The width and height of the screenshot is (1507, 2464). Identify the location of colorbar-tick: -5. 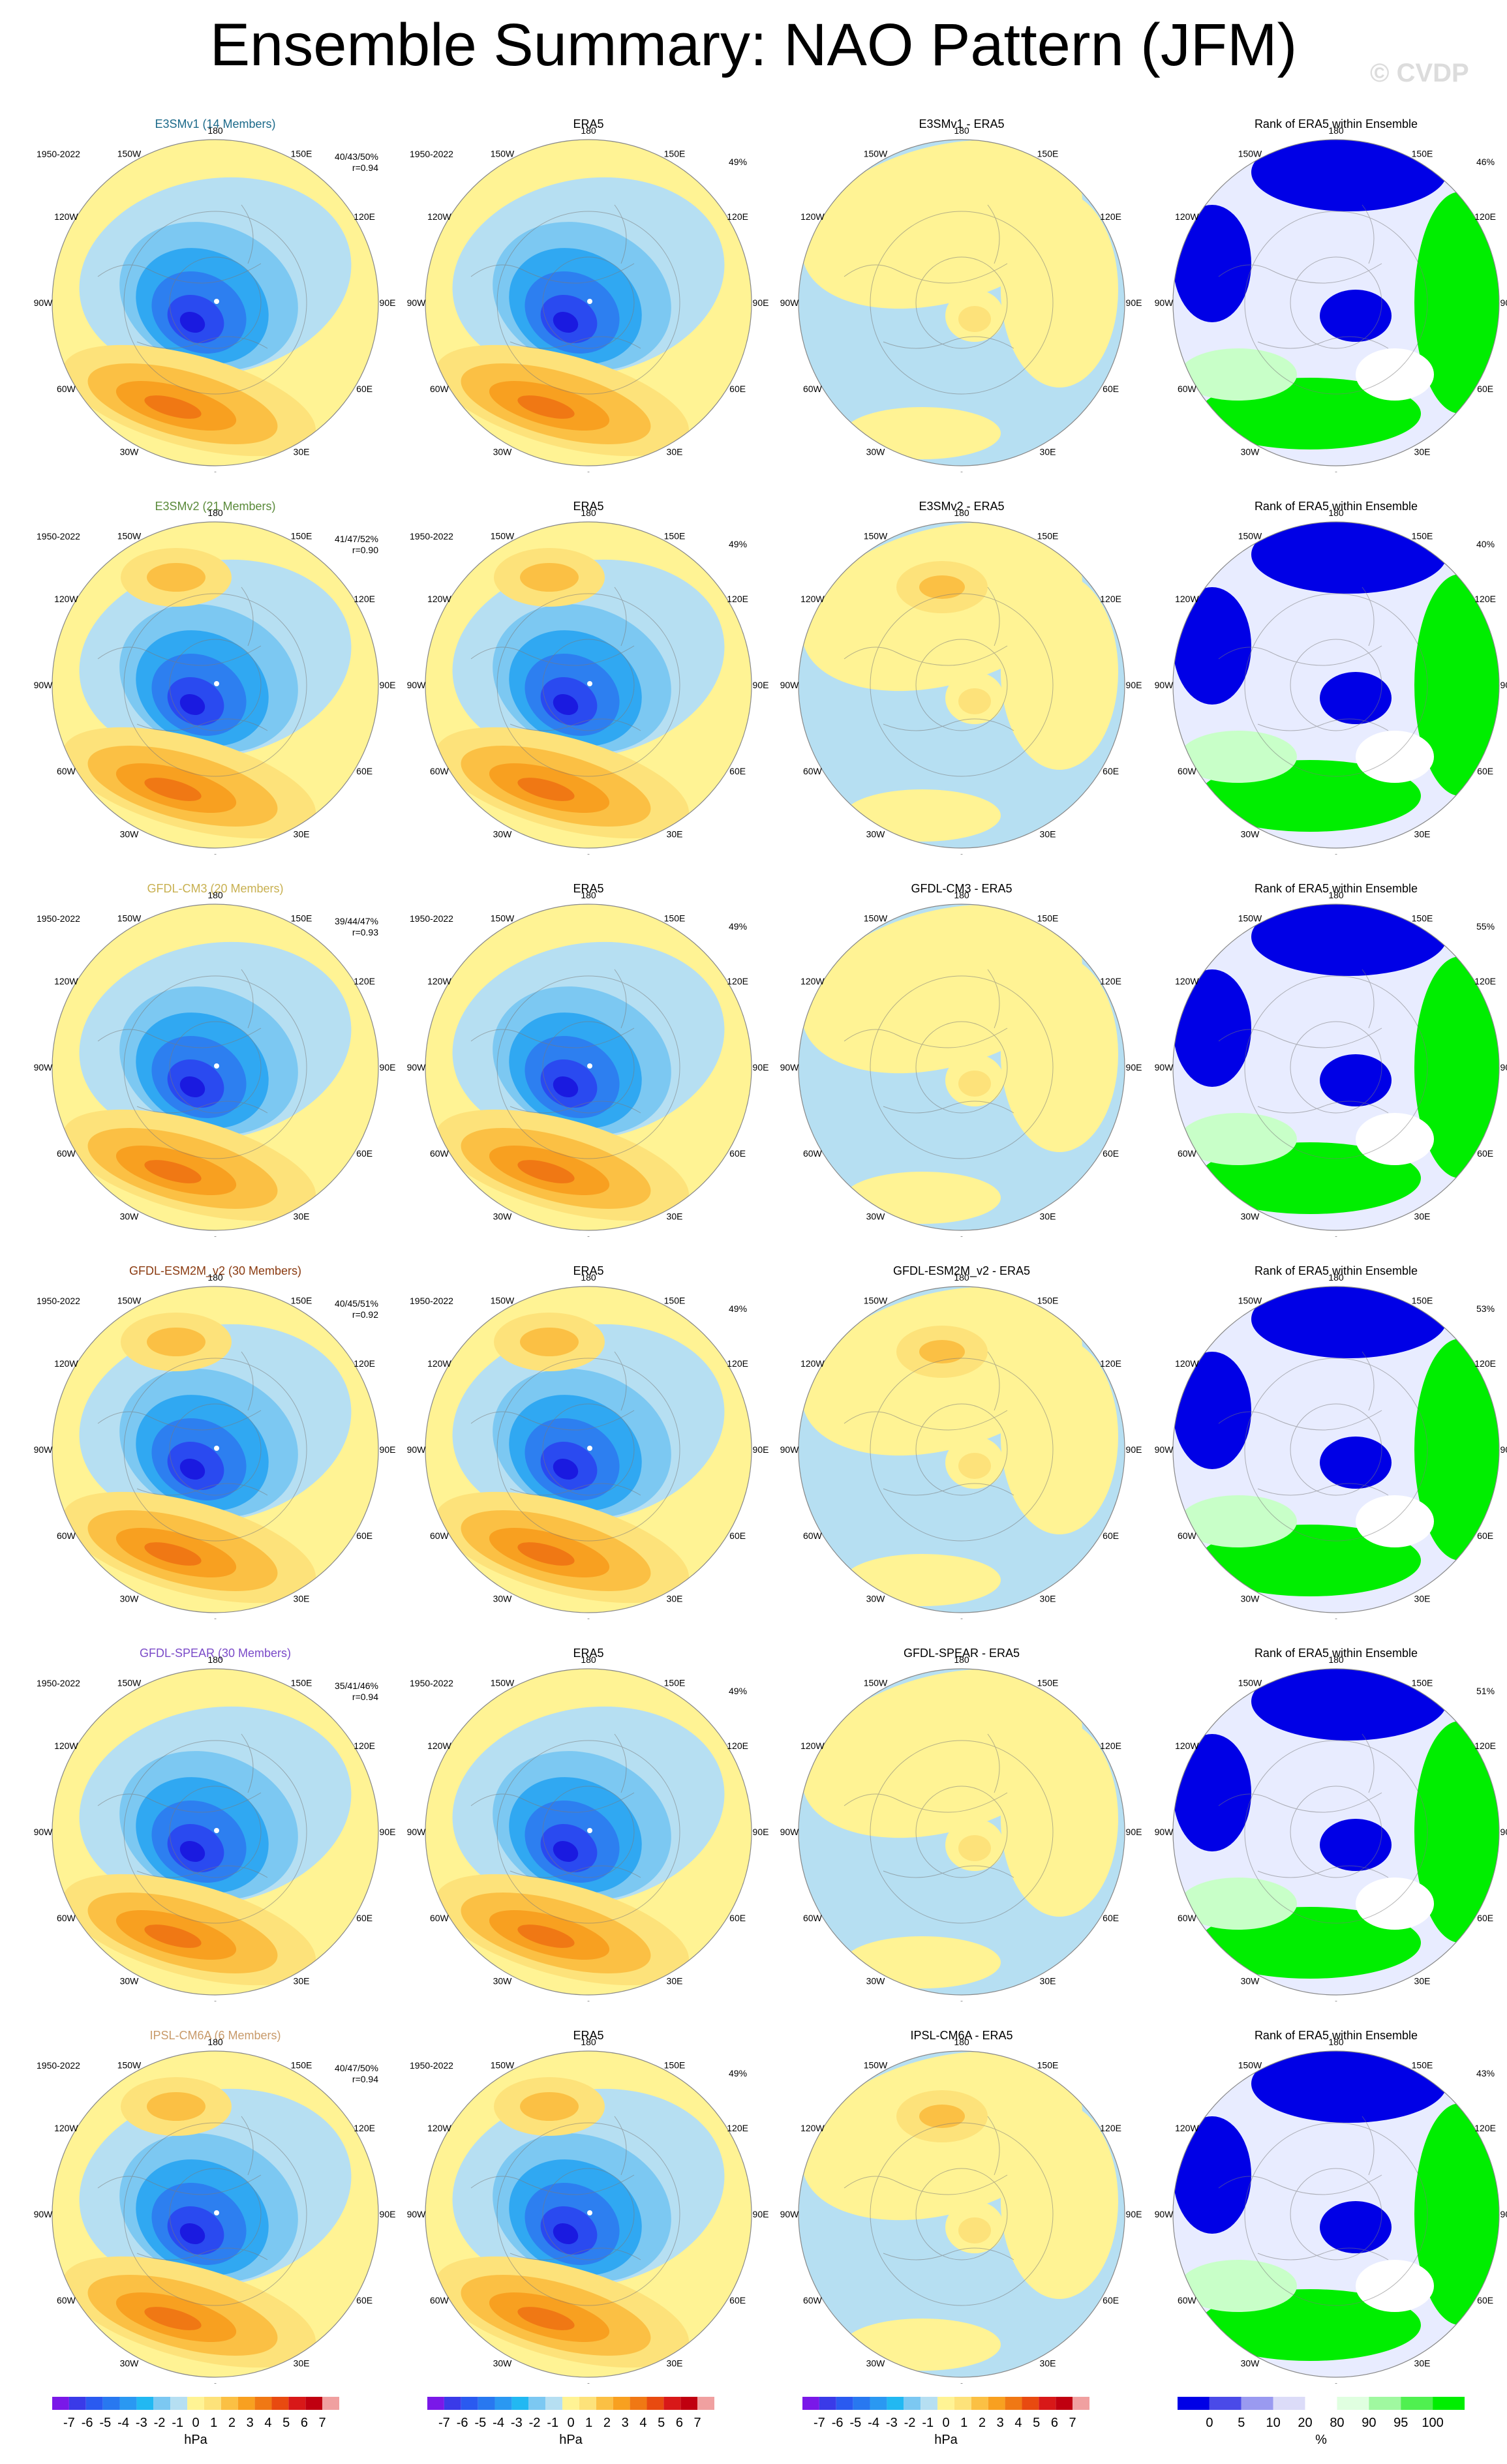
(855, 2423).